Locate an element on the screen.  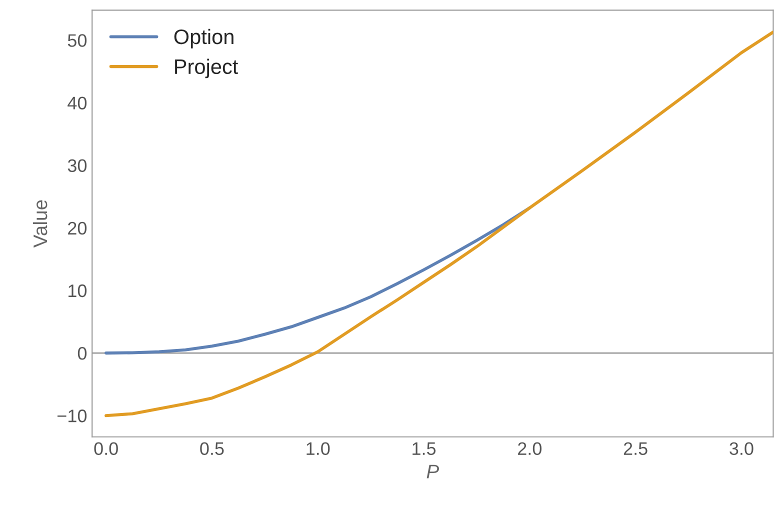
x-tick-label: 2.0 is located at coordinates (530, 449).